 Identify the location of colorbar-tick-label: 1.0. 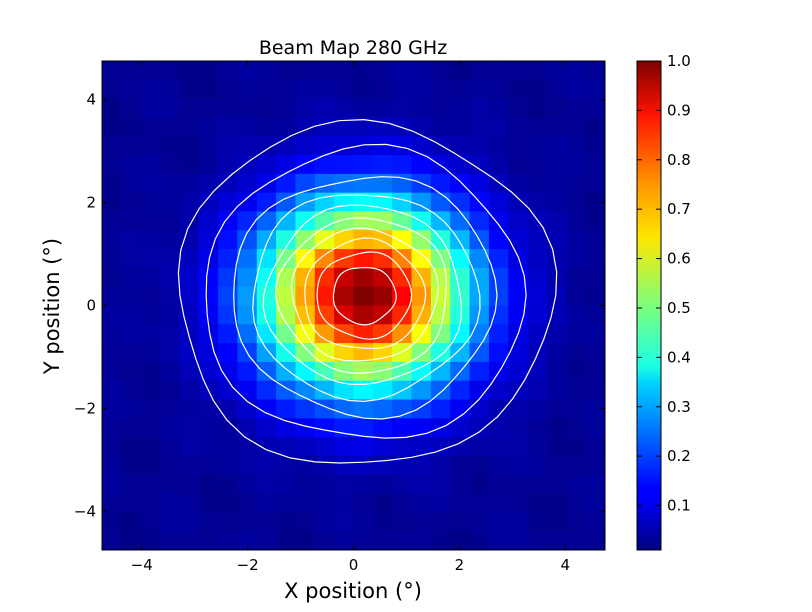
(679, 61).